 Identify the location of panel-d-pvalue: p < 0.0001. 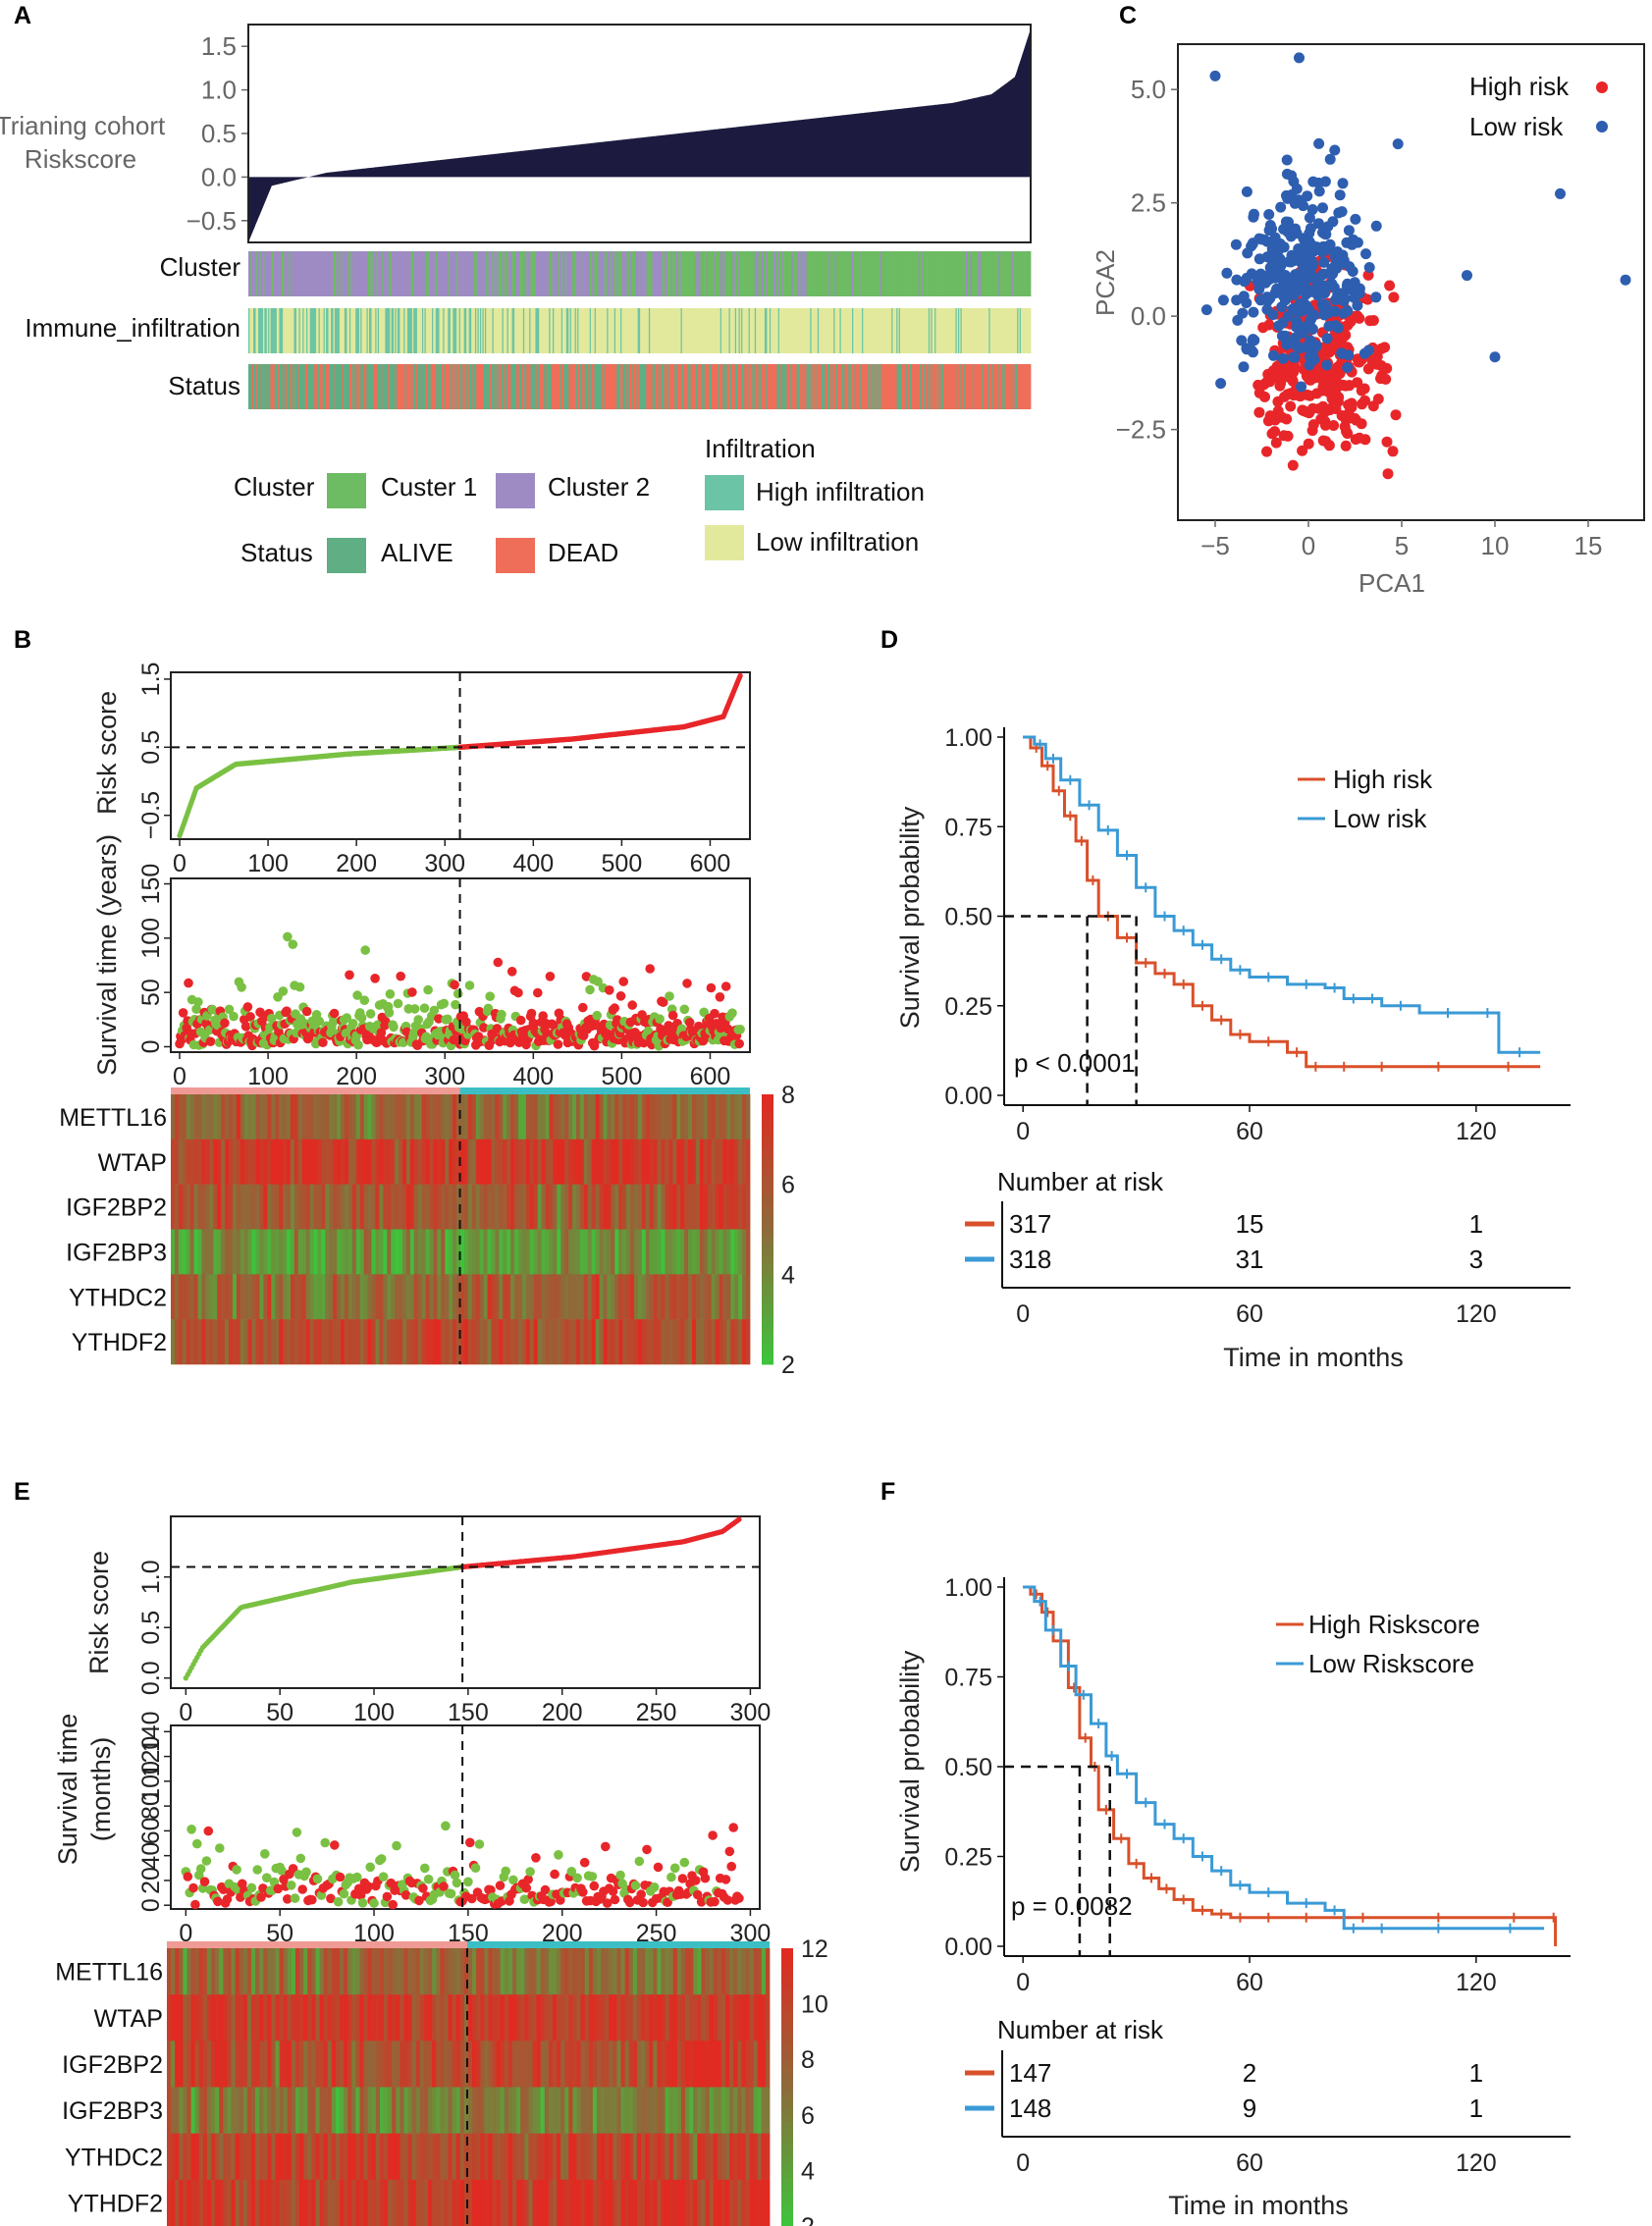
(1075, 1063).